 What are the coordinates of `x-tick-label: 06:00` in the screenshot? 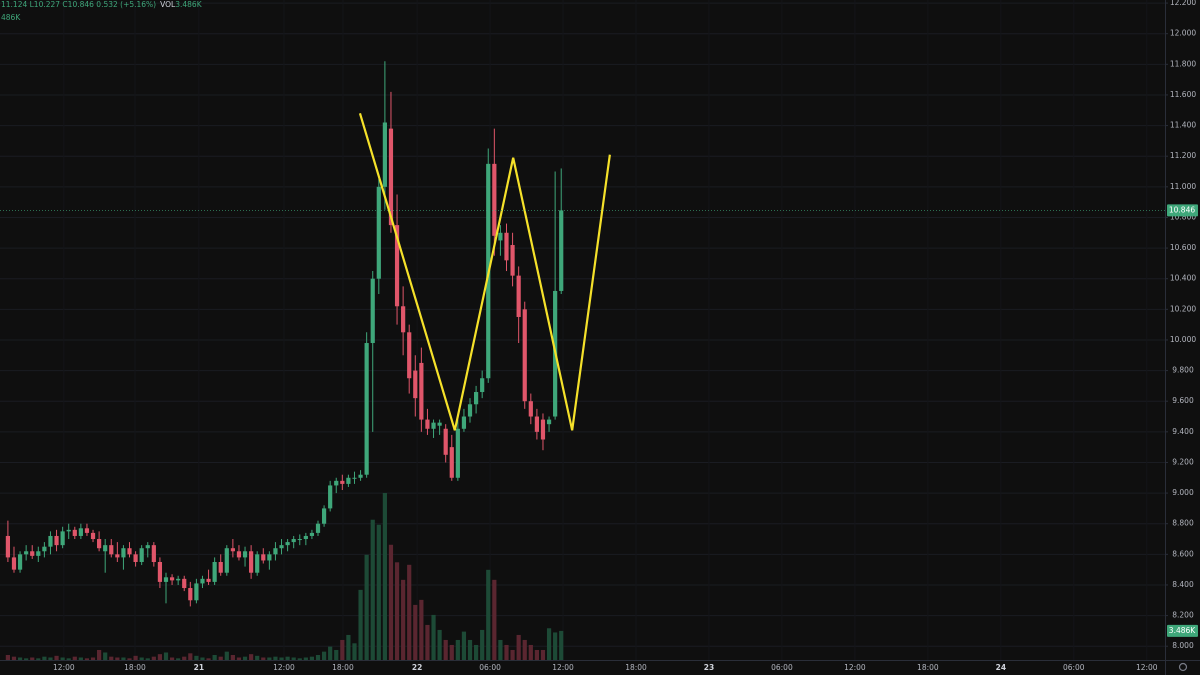 It's located at (1074, 667).